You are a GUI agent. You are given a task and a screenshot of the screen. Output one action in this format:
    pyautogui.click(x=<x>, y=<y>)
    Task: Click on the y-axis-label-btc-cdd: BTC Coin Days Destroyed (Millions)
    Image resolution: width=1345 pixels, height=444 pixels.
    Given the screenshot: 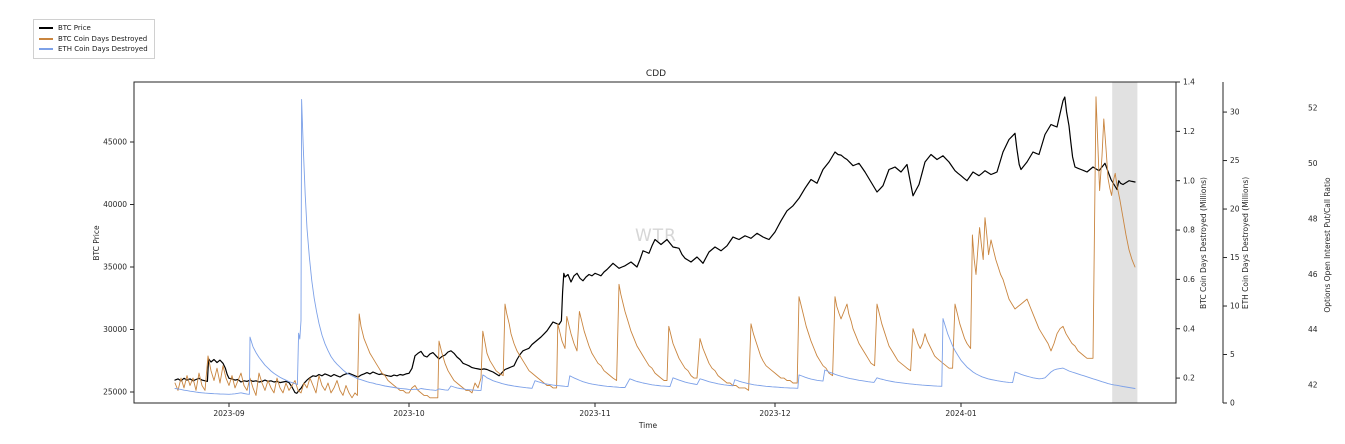 What is the action you would take?
    pyautogui.click(x=1203, y=243)
    